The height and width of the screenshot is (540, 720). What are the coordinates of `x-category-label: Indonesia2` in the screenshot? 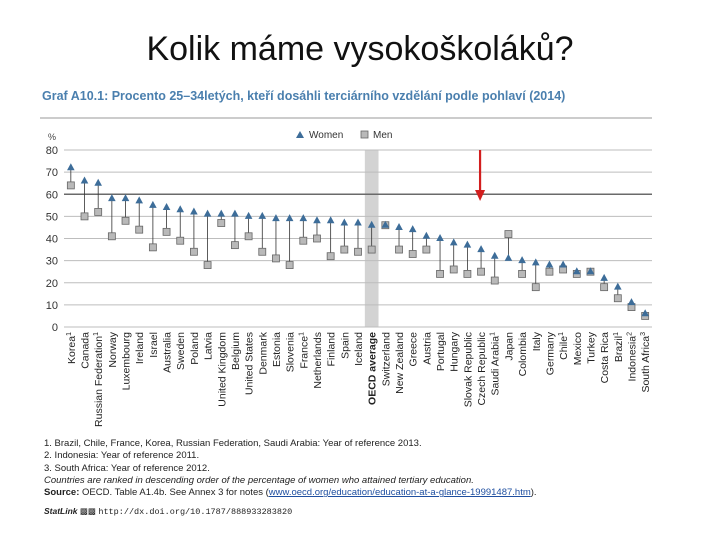 It's located at (632, 357).